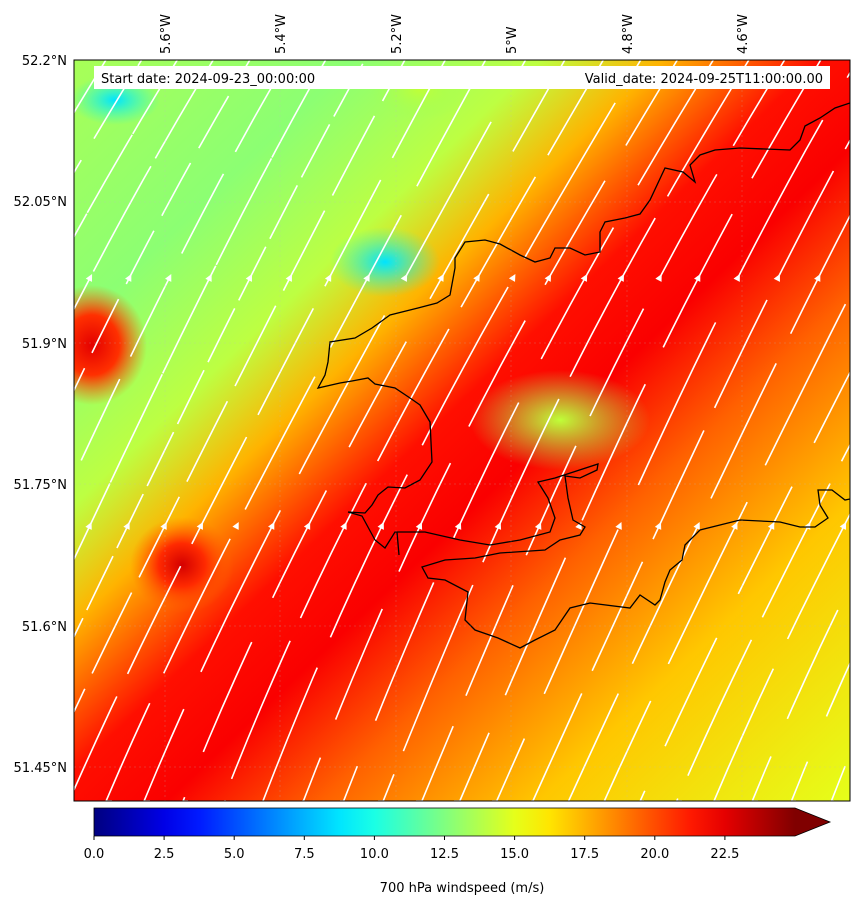 The image size is (859, 907). I want to click on colorbar-tick-label: 7.5, so click(304, 854).